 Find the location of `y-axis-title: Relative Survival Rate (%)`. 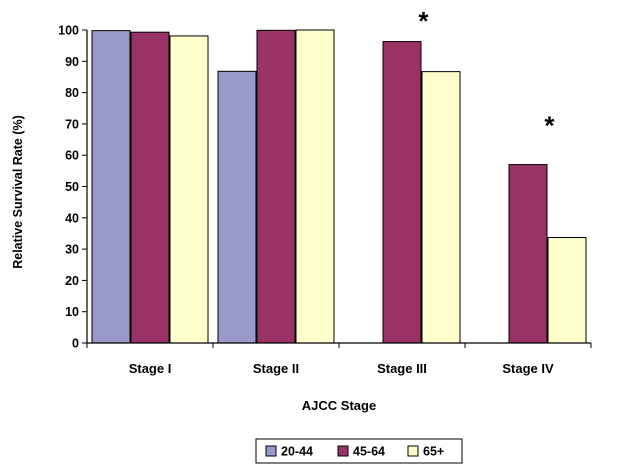

y-axis-title: Relative Survival Rate (%) is located at coordinates (18, 192).